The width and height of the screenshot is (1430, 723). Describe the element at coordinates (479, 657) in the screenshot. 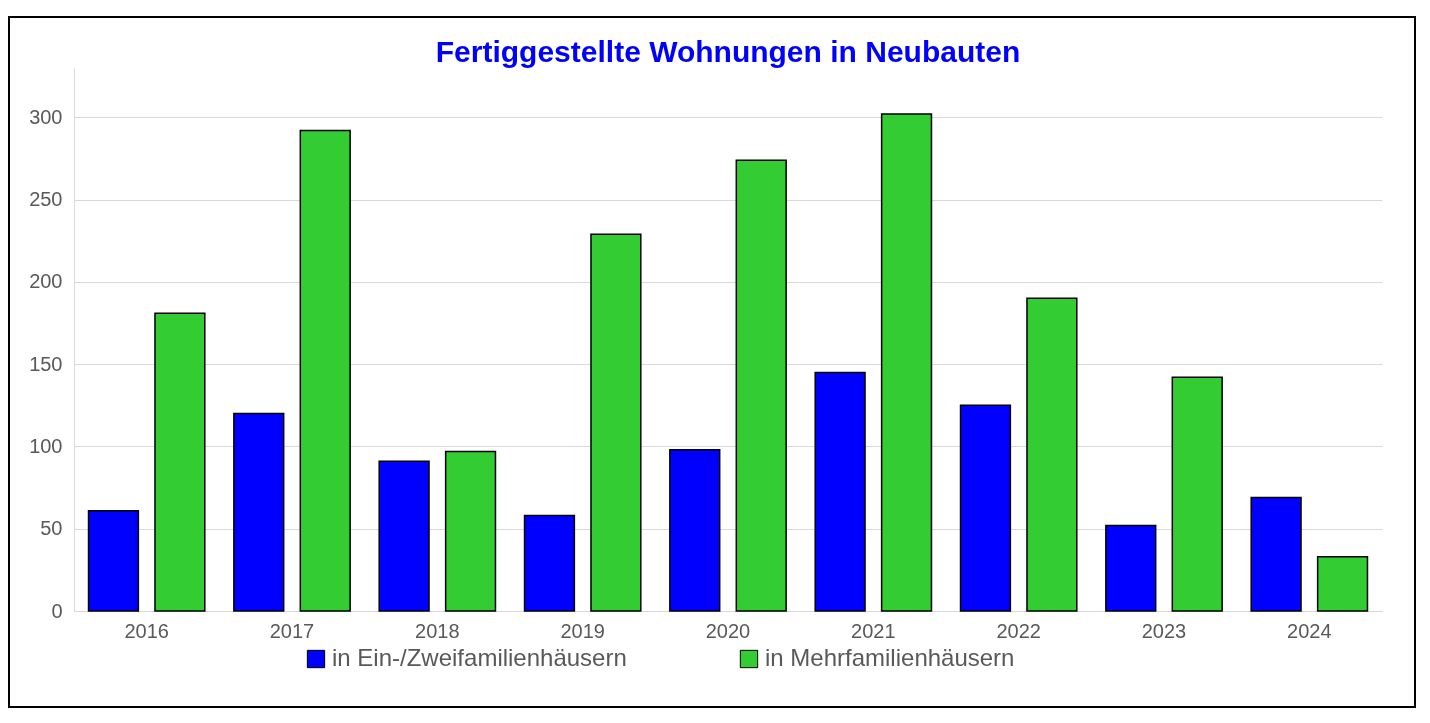

I see `legend-label: in Ein-/Zweifamilienhäusern` at that location.